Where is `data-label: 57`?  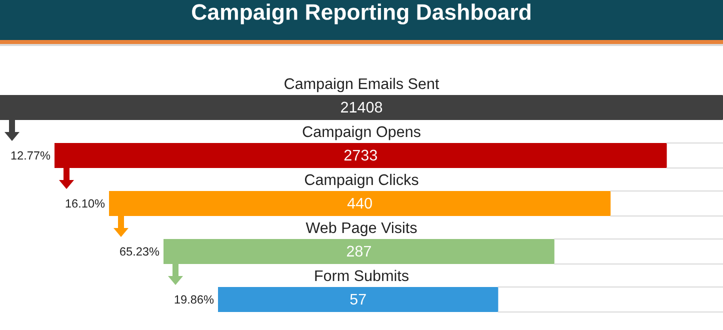 data-label: 57 is located at coordinates (358, 299).